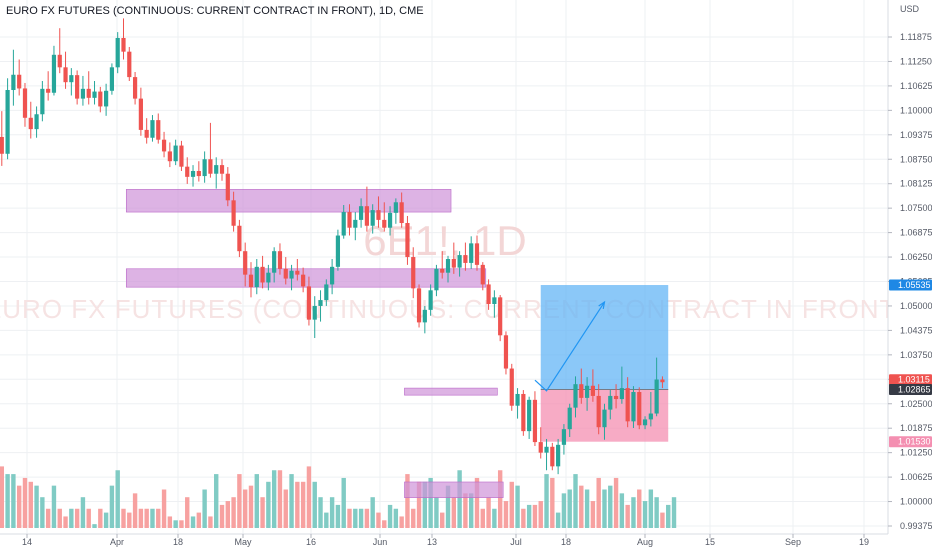  What do you see at coordinates (516, 542) in the screenshot?
I see `time-tick-label: Jul` at bounding box center [516, 542].